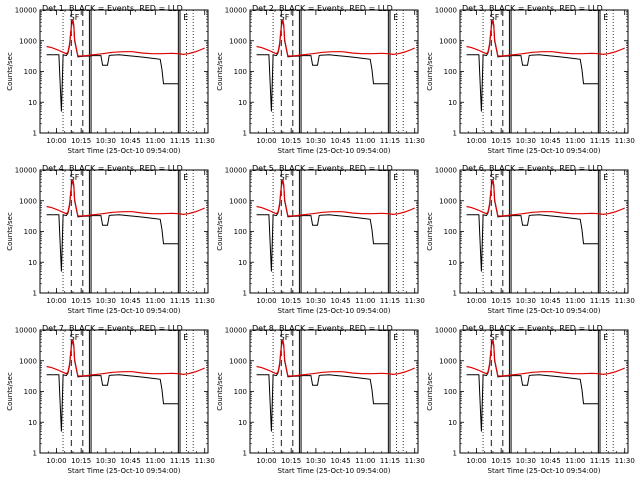  What do you see at coordinates (322, 8) in the screenshot?
I see `panel-title: Det 2, BLACK = Events, RED = LLD` at bounding box center [322, 8].